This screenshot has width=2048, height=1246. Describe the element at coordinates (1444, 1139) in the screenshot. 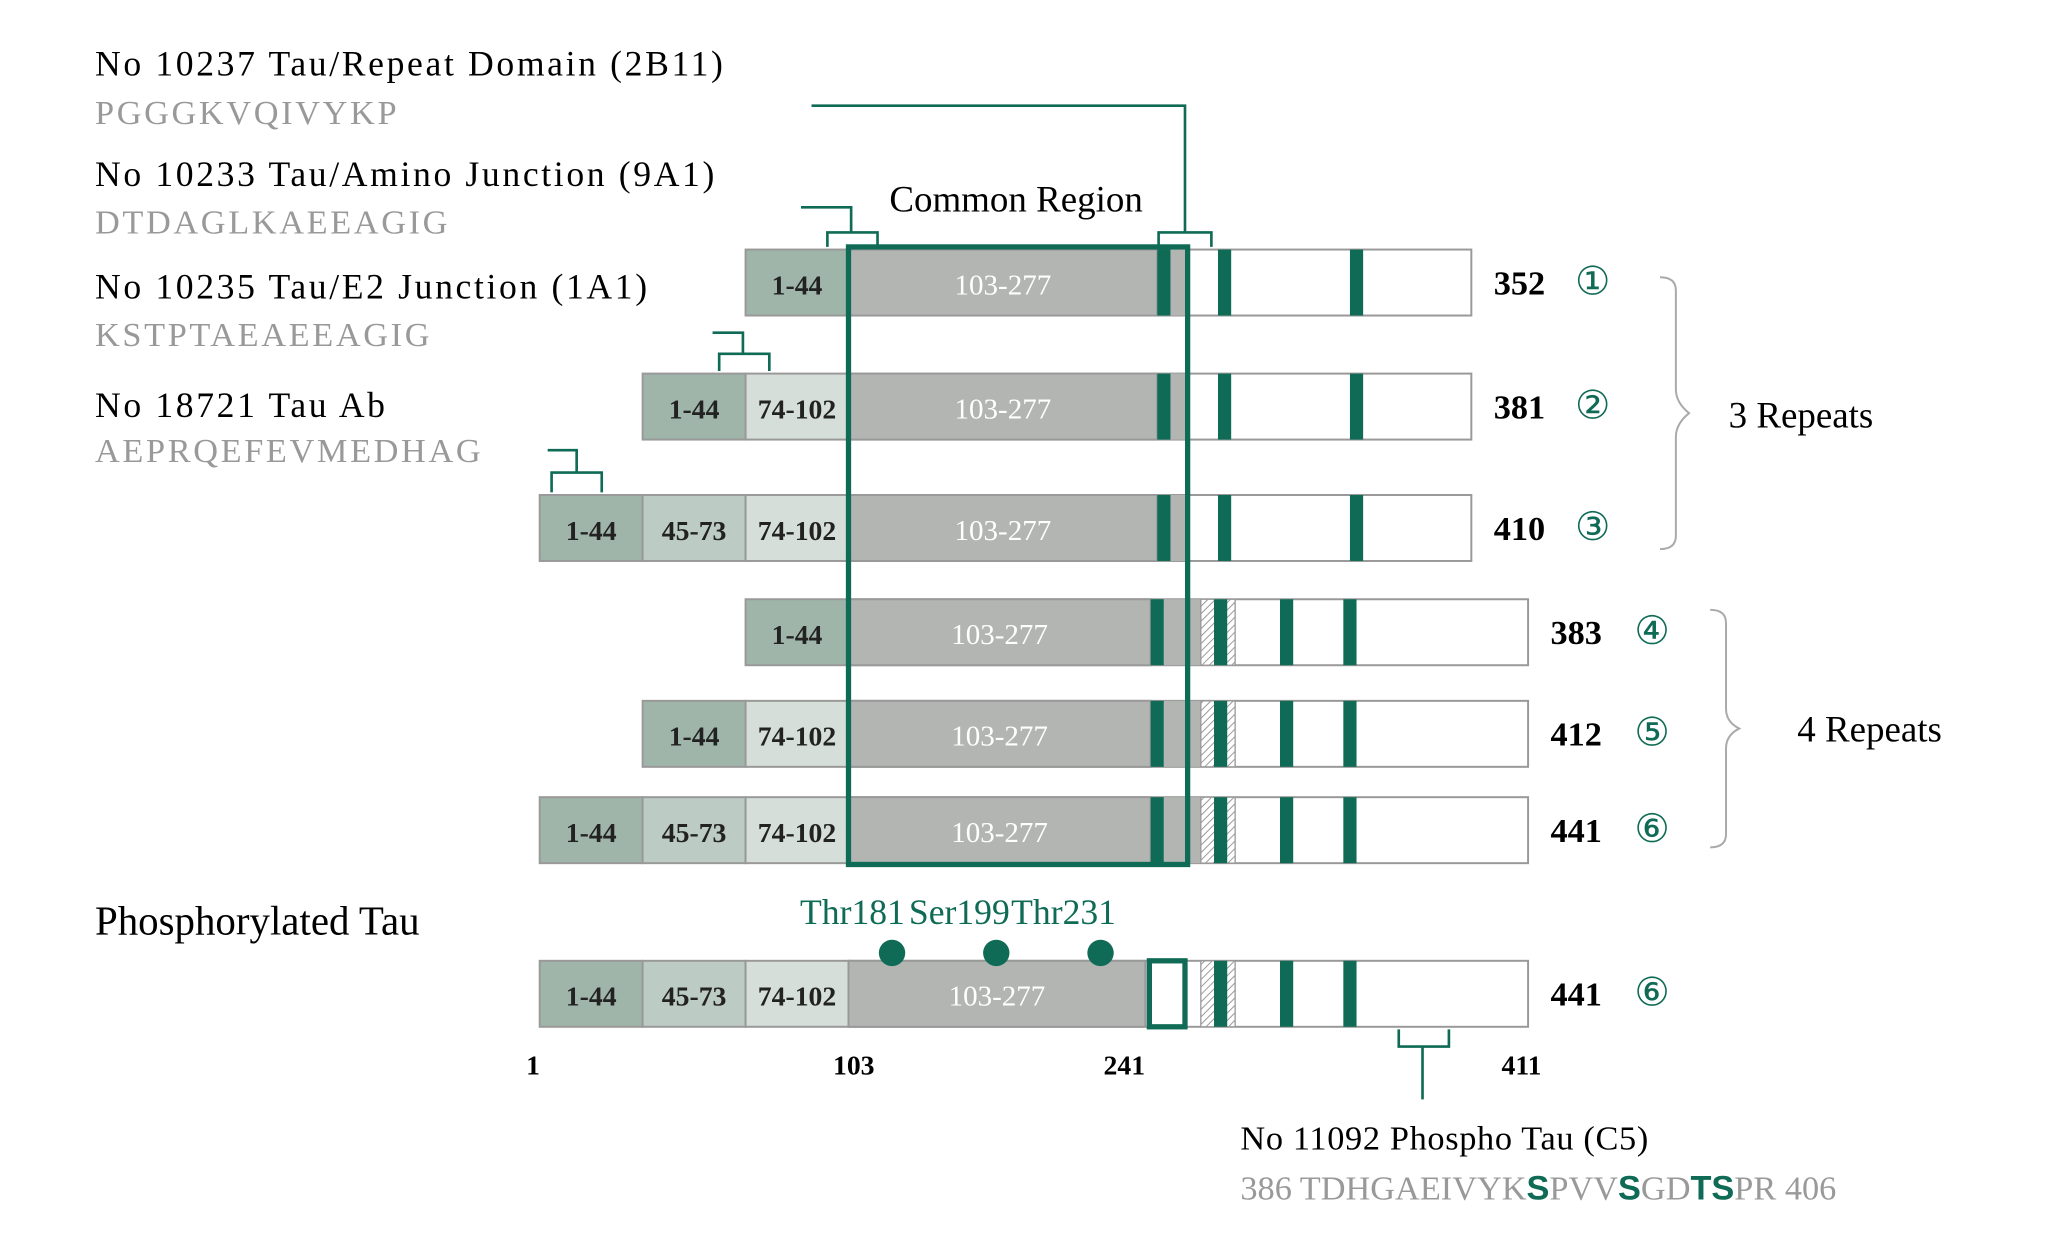

I see `antibody-title: No 11092 Phospho Tau (C5)` at that location.